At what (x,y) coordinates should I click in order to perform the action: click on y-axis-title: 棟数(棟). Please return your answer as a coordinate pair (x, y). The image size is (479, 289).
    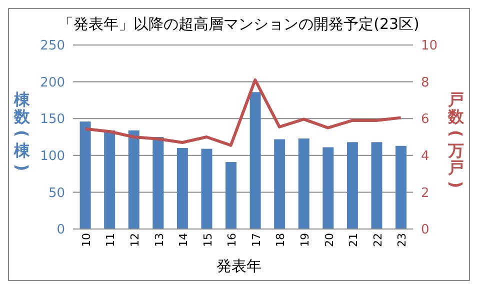
    Looking at the image, I should click on (22, 132).